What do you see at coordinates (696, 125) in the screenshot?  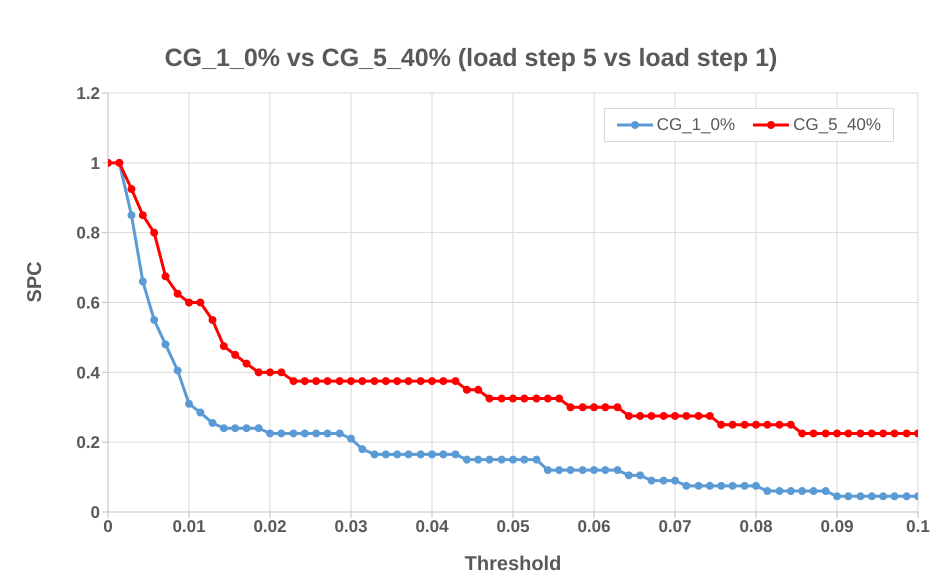 I see `legend-label: CG_1_0%` at bounding box center [696, 125].